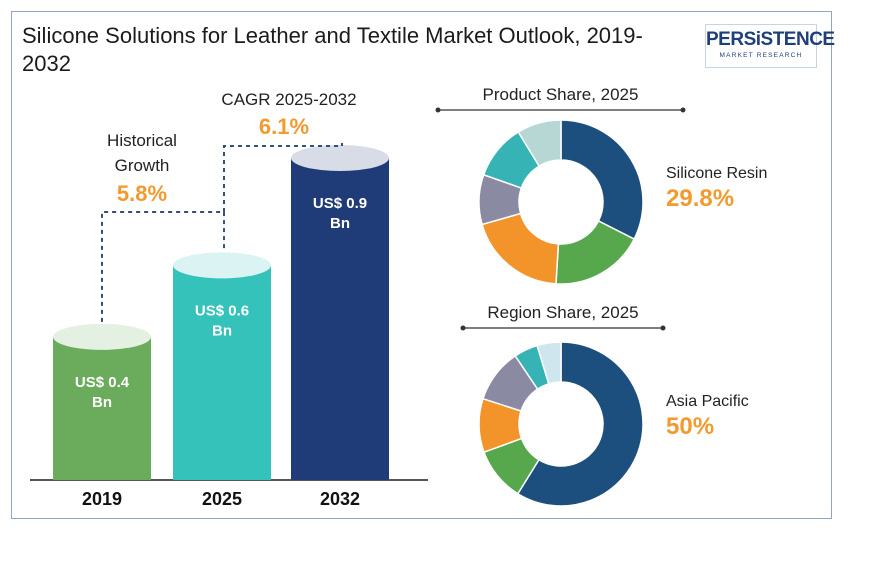 This screenshot has height=561, width=874. What do you see at coordinates (761, 55) in the screenshot?
I see `logo-subtitle: MARKET RESEARCH` at bounding box center [761, 55].